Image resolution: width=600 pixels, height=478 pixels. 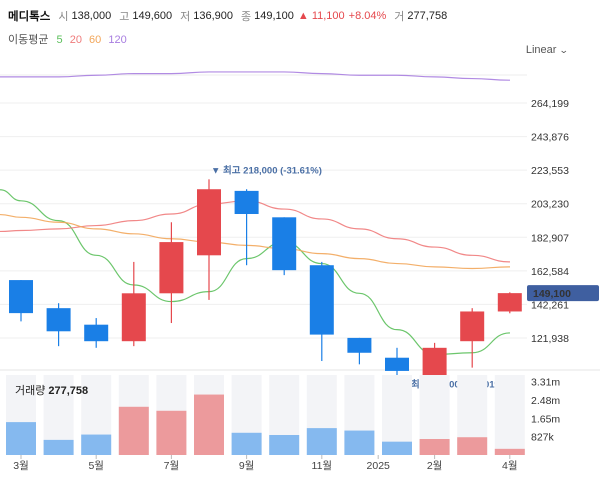 I want to click on price-tick-label: 264,199, so click(x=550, y=104).